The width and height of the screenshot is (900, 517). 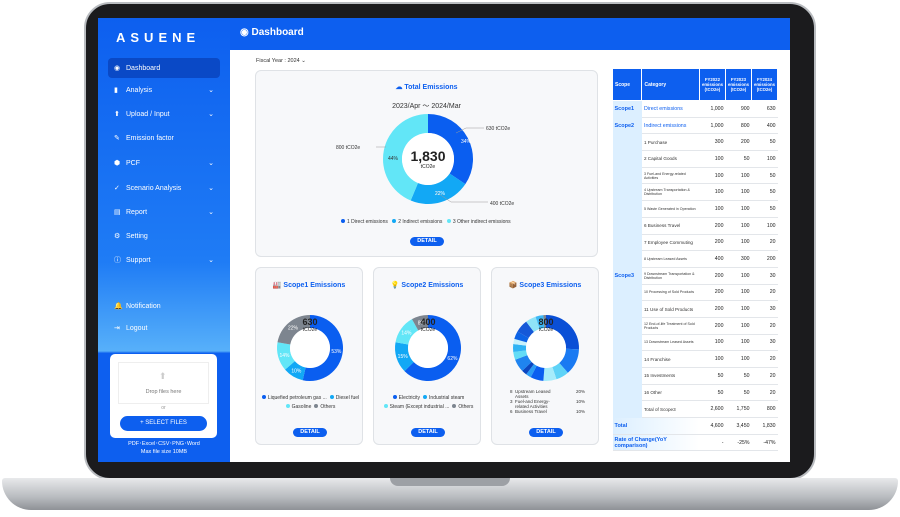 What do you see at coordinates (163, 383) in the screenshot?
I see `drop-zone: ⬆ Drop files here` at bounding box center [163, 383].